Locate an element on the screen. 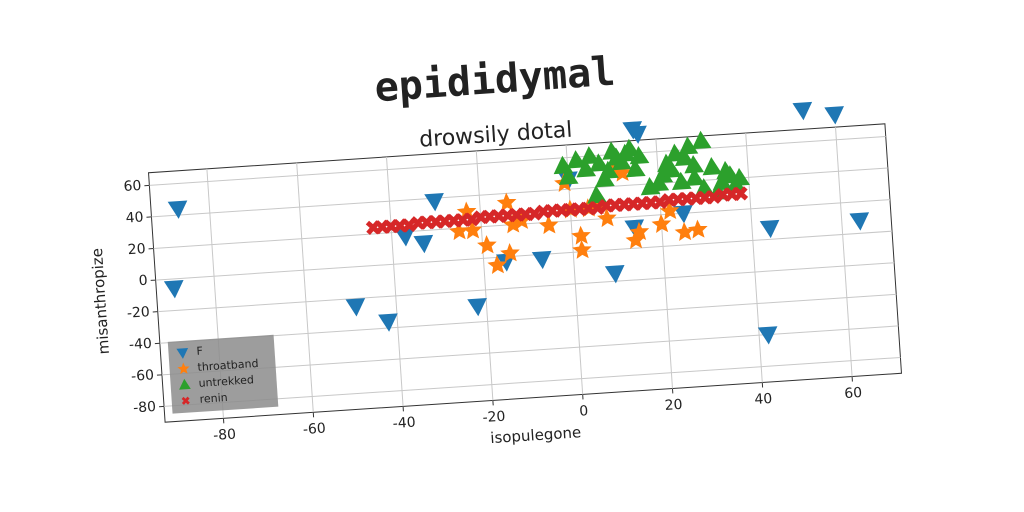 This screenshot has width=1024, height=512. y-tick-label: -40 is located at coordinates (141, 344).